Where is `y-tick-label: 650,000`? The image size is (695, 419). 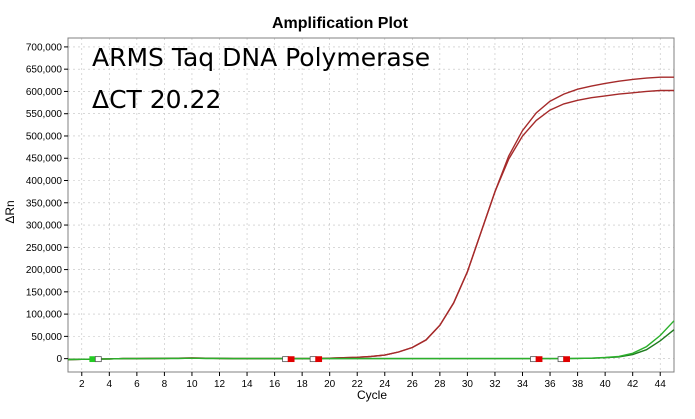
y-tick-label: 650,000 is located at coordinates (44, 70).